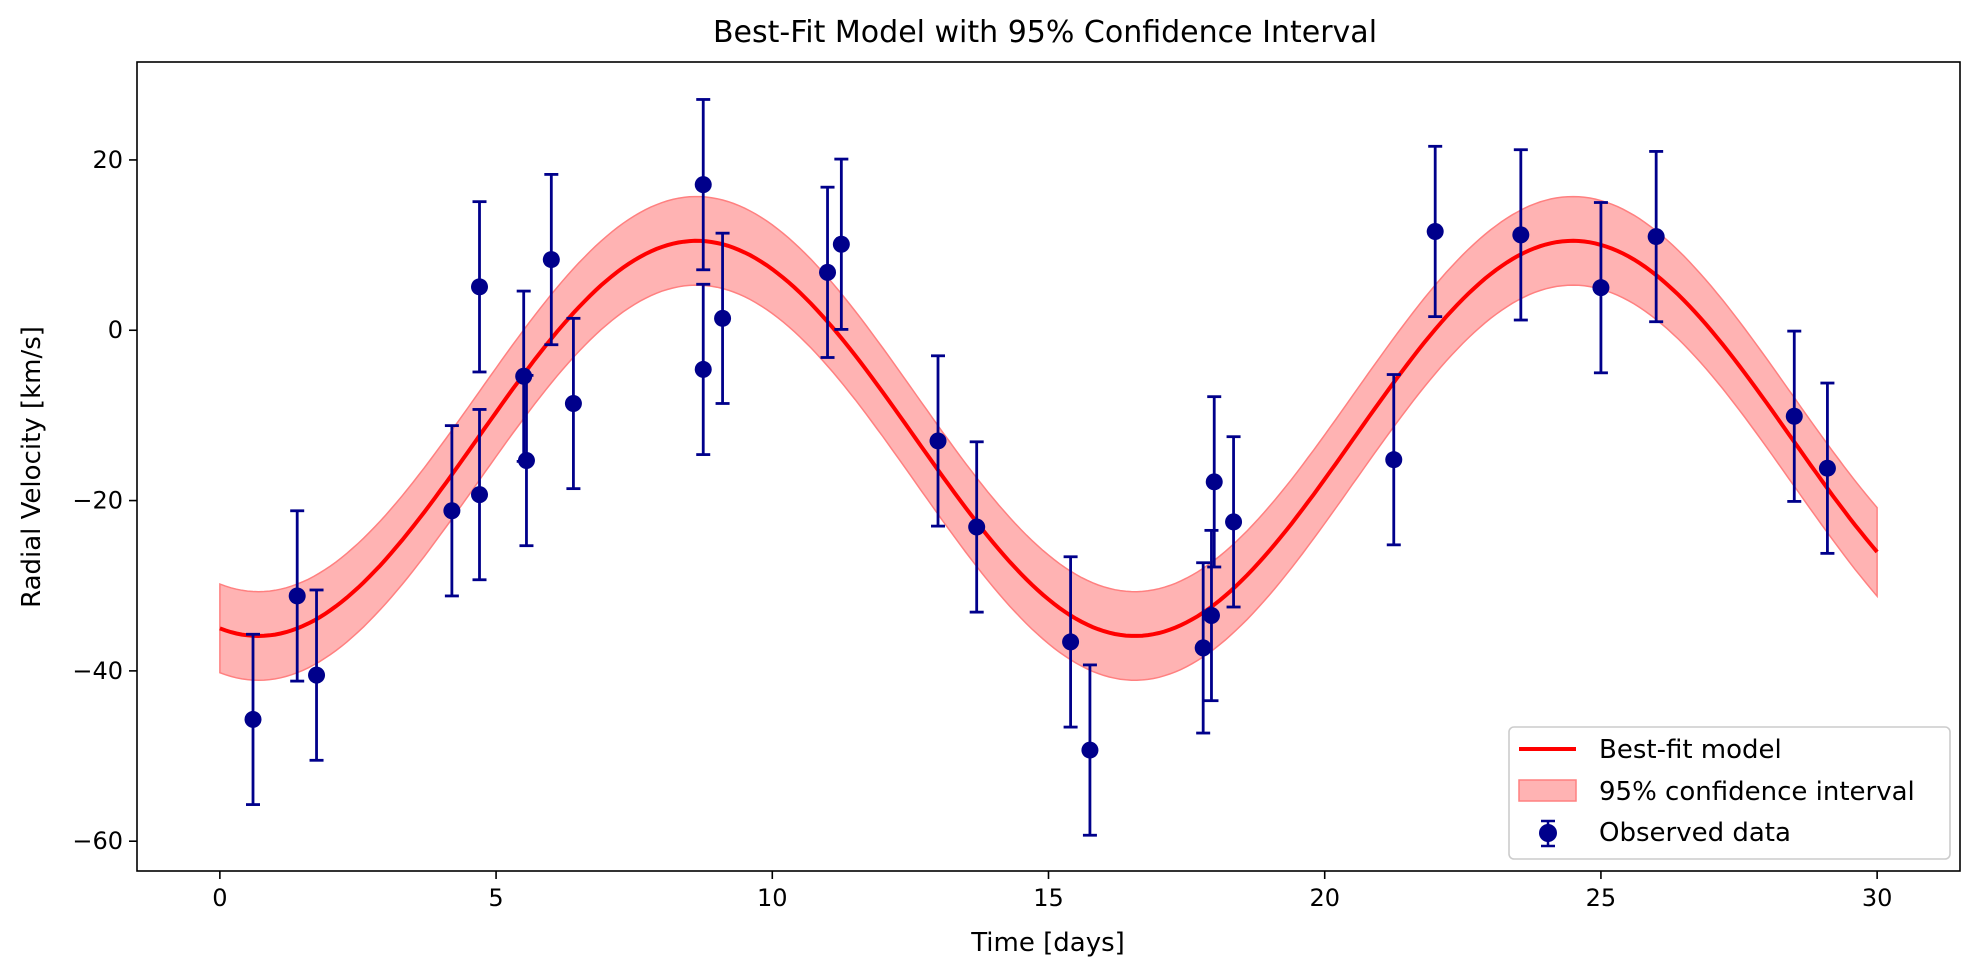  I want to click on legend-observed-swatch, so click(1548, 833).